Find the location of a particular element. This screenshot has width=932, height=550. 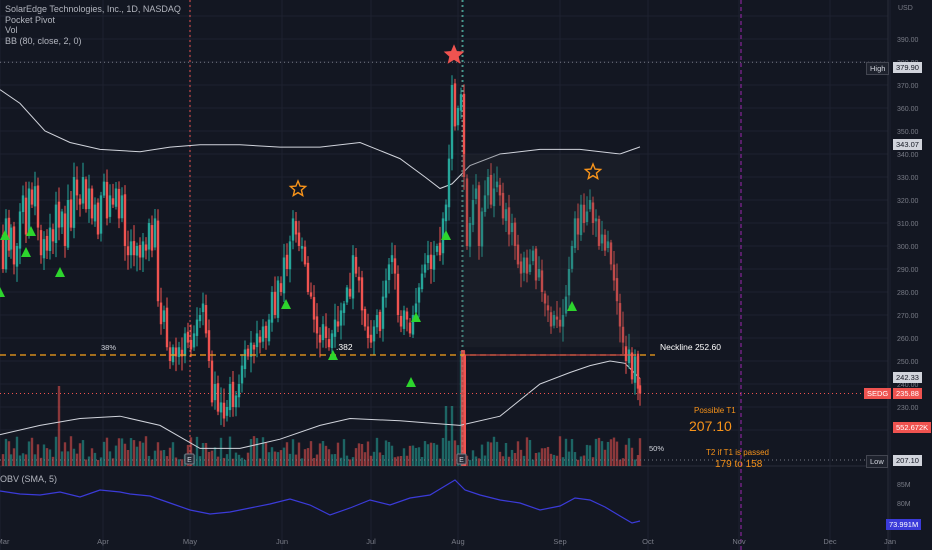

time-axis: Mar Apr May Jun Jul Aug Sep Oct Nov Dec Jan is located at coordinates (448, 541).